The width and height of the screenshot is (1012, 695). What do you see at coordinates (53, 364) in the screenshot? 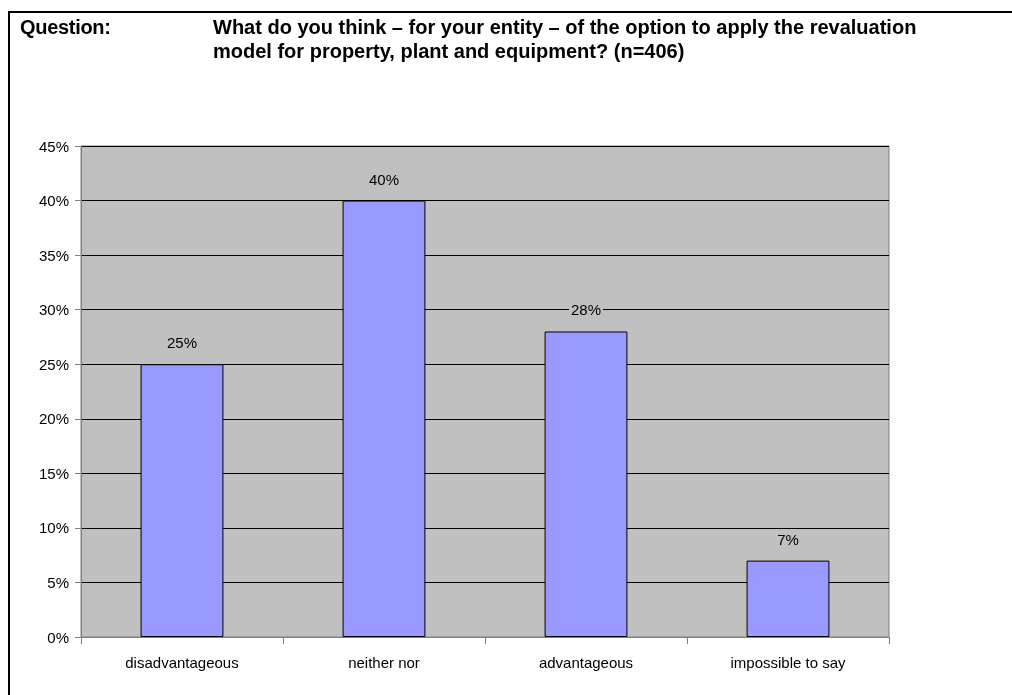
I see `y-tick-label: 25%` at bounding box center [53, 364].